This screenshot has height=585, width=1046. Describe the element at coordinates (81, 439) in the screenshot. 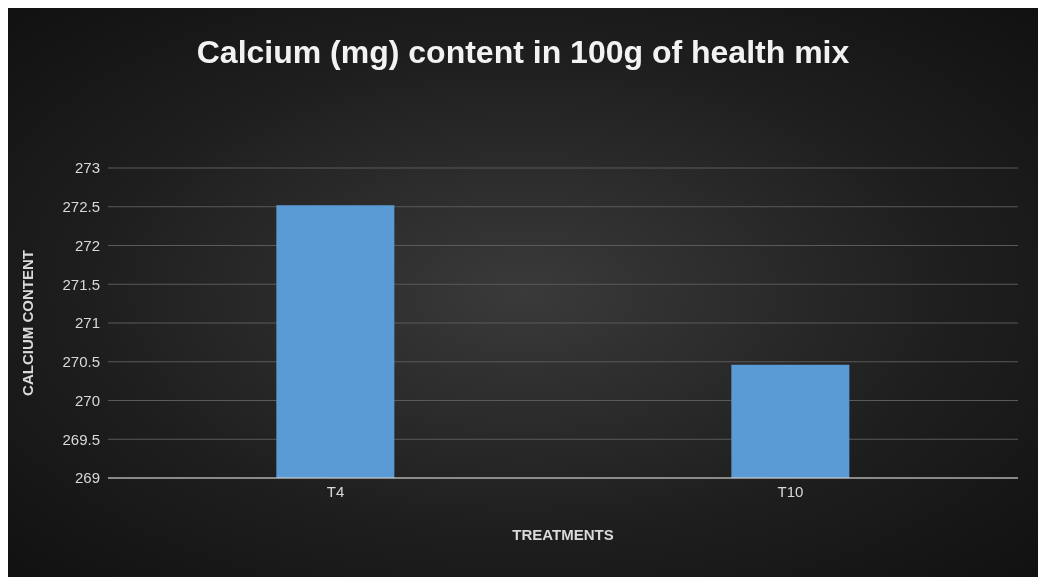

I see `y-tick-label: 269.5` at that location.